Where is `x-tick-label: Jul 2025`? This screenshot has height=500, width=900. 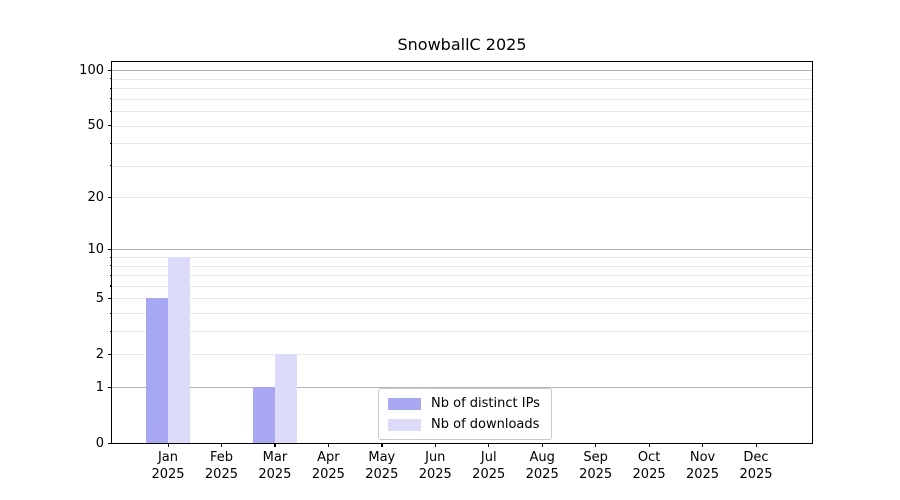
x-tick-label: Jul 2025 is located at coordinates (489, 466).